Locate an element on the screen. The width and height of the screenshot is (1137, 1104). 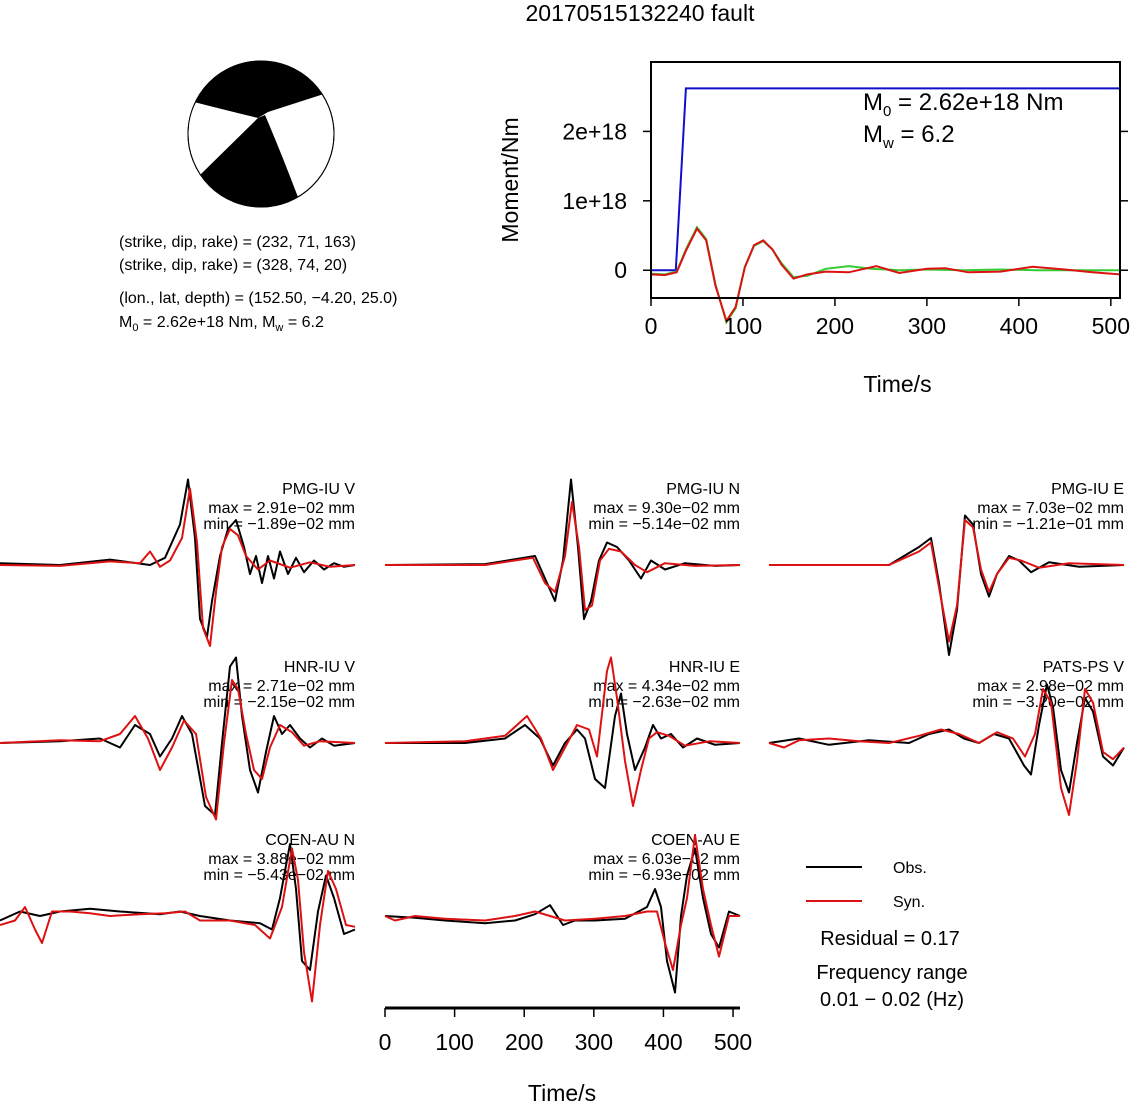
moment-ytick-label: 2e+18 is located at coordinates (594, 131).